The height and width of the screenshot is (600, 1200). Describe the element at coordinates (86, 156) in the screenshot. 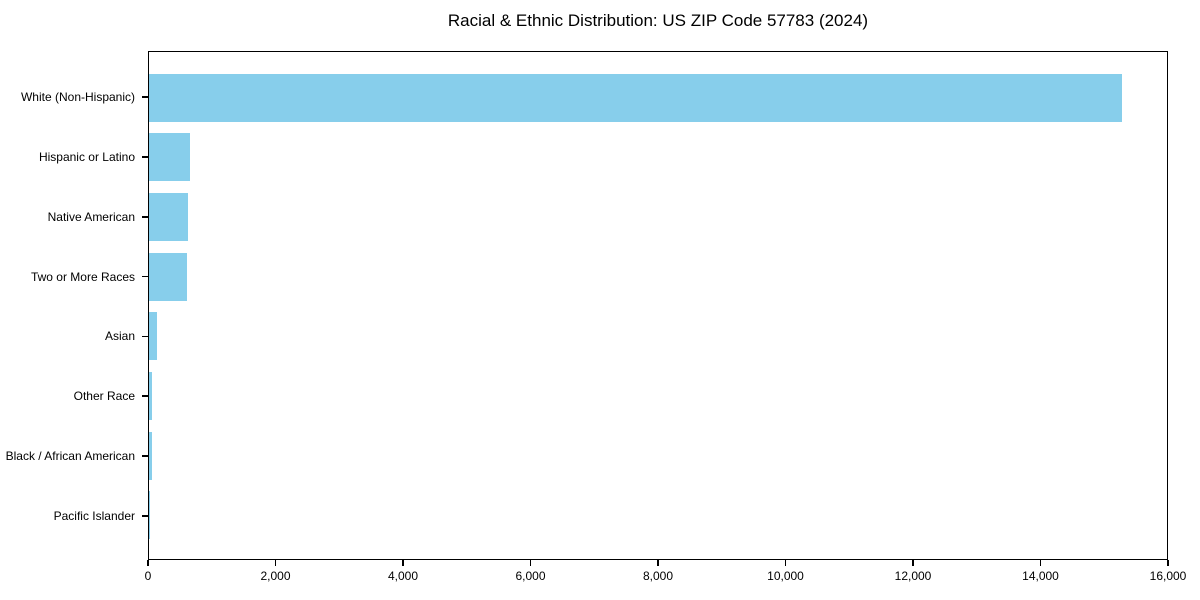

I see `y-axis-label: Hispanic or Latino` at that location.